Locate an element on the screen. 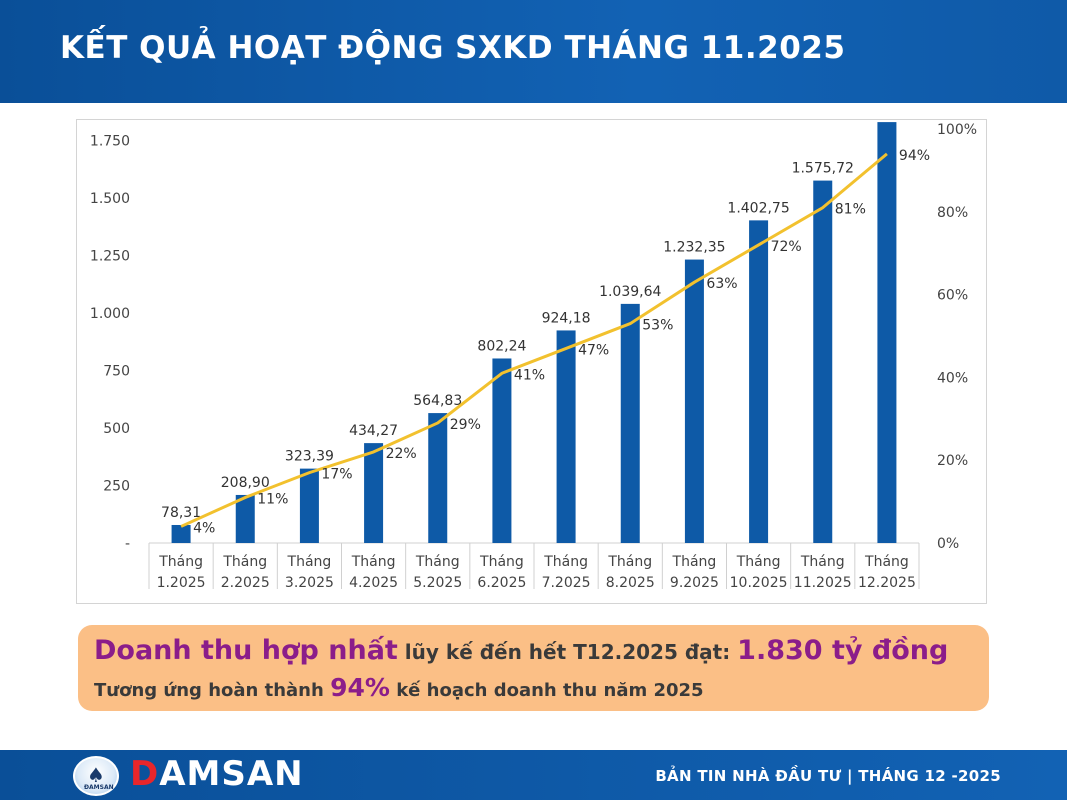  line-percent-label: 29% is located at coordinates (465, 425).